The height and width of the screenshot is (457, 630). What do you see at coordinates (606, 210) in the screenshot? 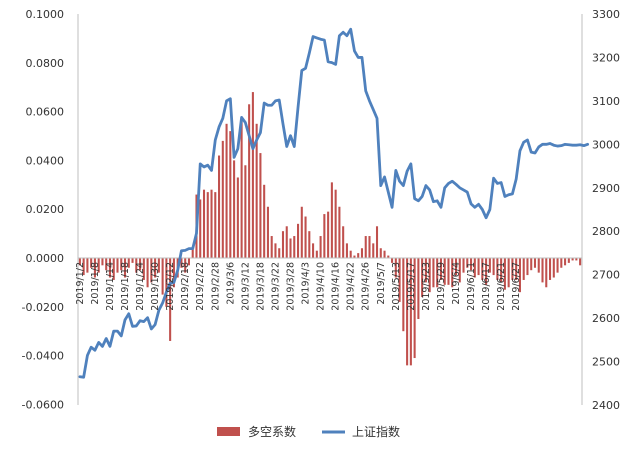
I see `right-axis-ticks: 3300 3200 3100 3000 2900 2800 2700 2600 2500 2400` at bounding box center [606, 210].